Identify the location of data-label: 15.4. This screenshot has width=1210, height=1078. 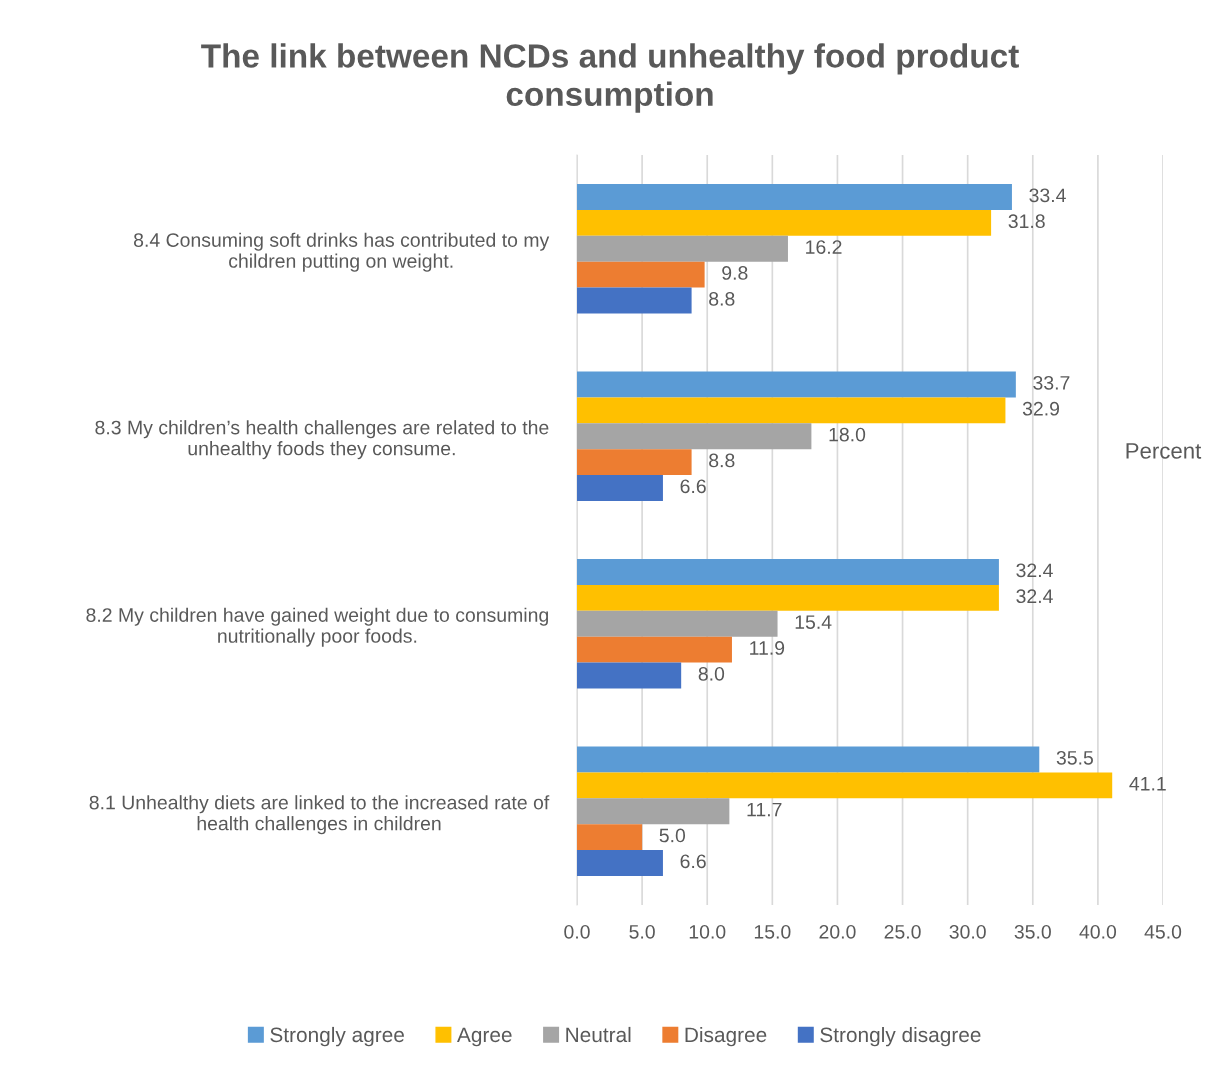
(813, 622).